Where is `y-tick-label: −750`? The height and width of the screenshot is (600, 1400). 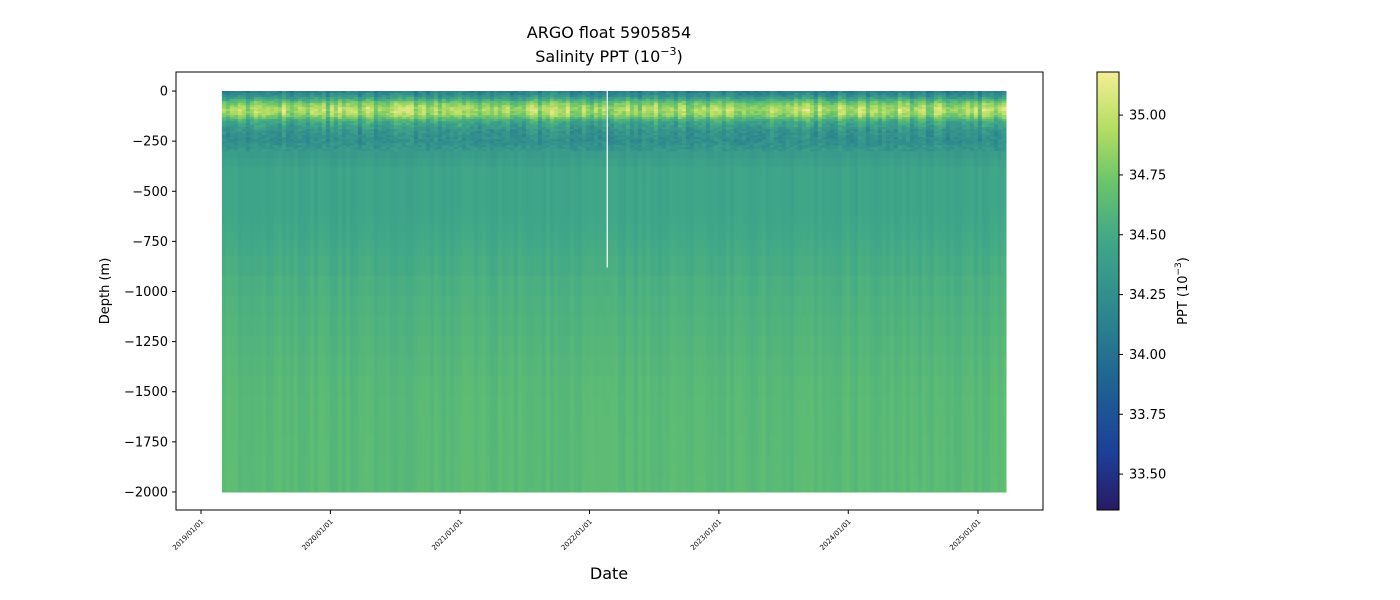 y-tick-label: −750 is located at coordinates (150, 242).